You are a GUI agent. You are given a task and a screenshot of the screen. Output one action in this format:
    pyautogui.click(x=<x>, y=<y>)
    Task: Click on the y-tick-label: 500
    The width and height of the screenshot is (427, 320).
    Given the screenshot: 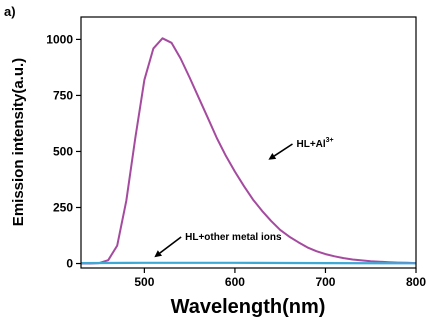 What is the action you would take?
    pyautogui.click(x=63, y=151)
    